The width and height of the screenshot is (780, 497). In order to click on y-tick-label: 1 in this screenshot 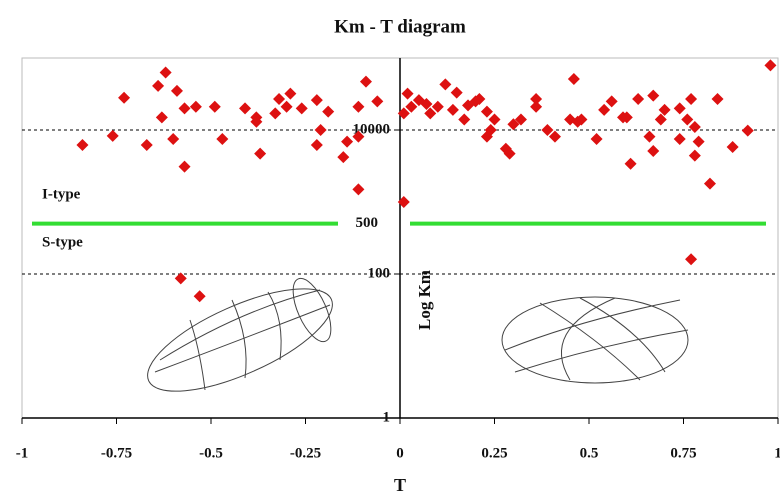, I will do `click(387, 417)`.